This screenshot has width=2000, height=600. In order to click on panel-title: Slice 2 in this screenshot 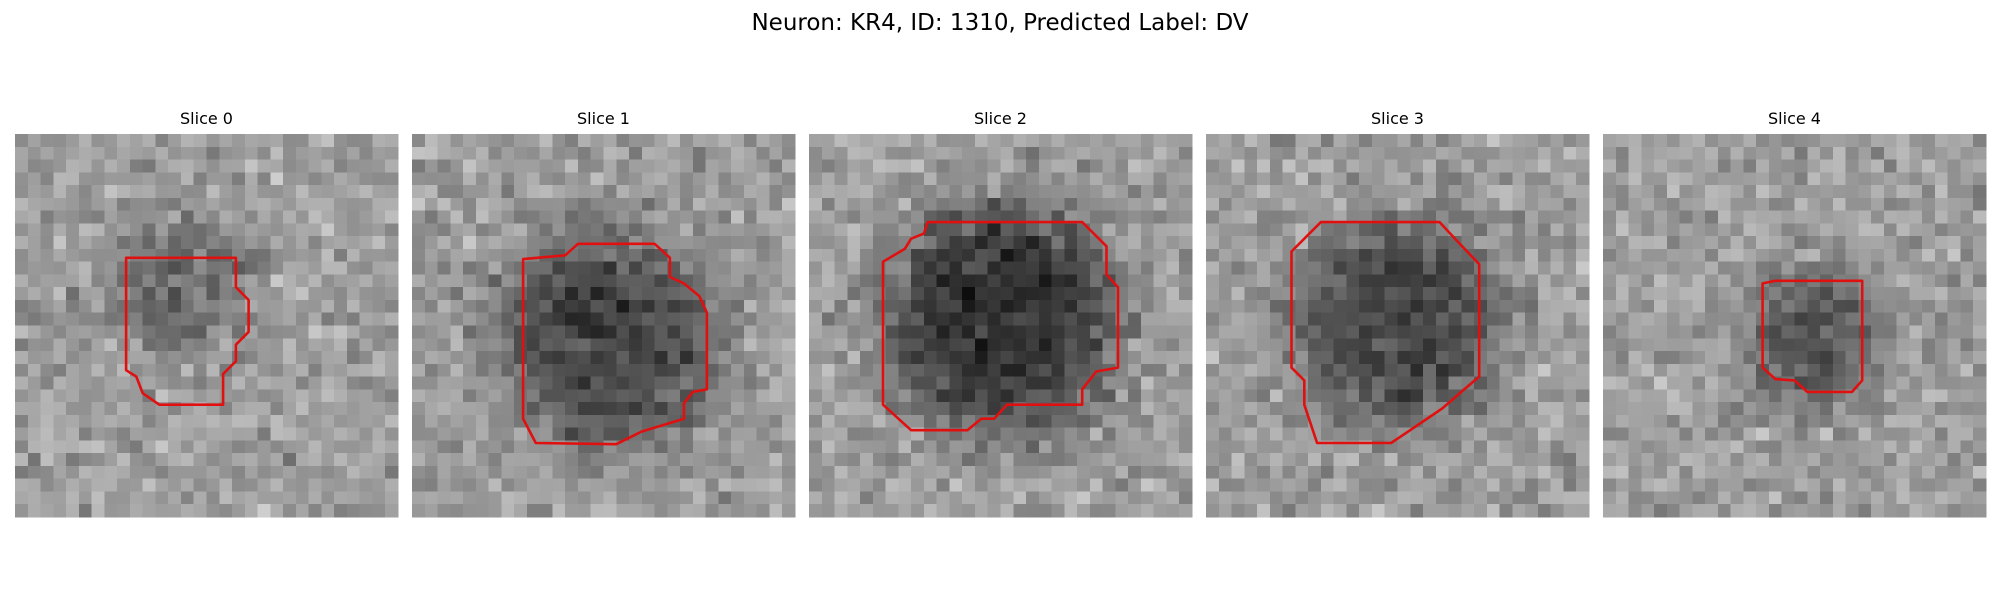, I will do `click(1000, 118)`.